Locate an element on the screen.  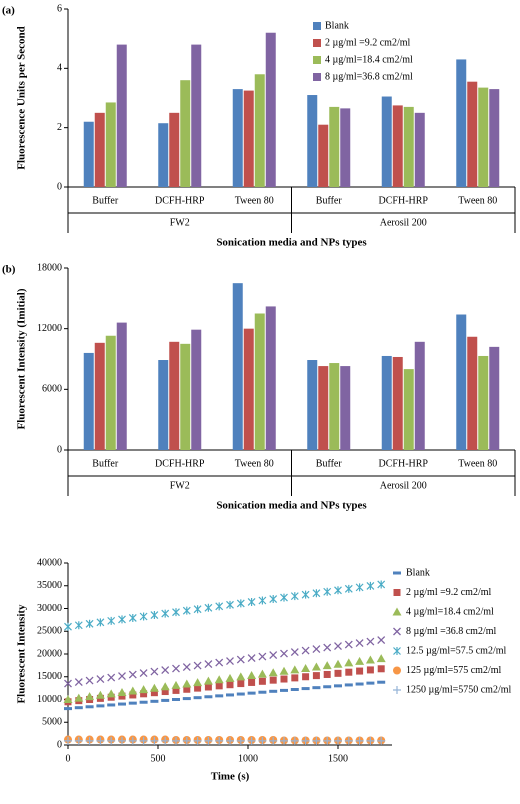
y-tick-label: 2 is located at coordinates (59, 127).